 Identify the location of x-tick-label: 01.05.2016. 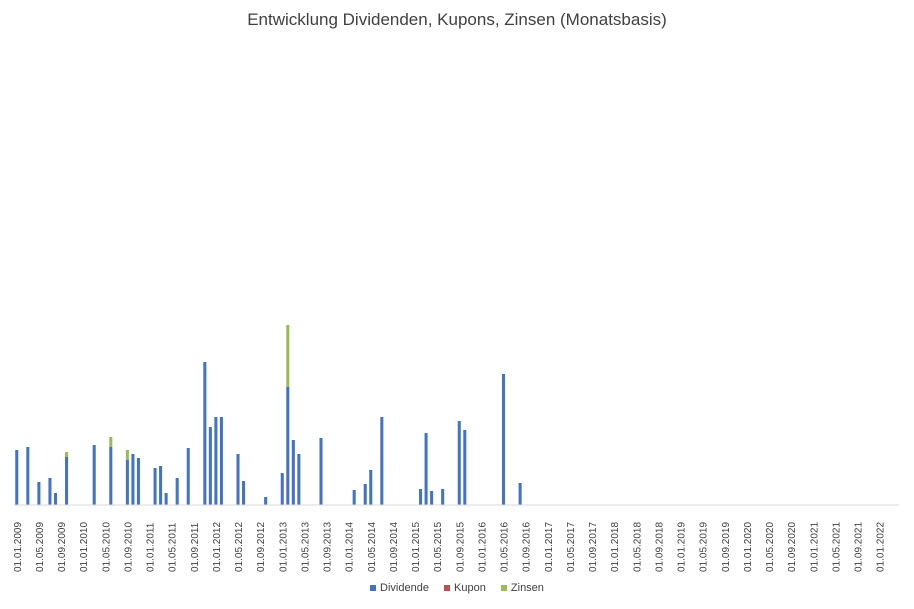
(505, 547).